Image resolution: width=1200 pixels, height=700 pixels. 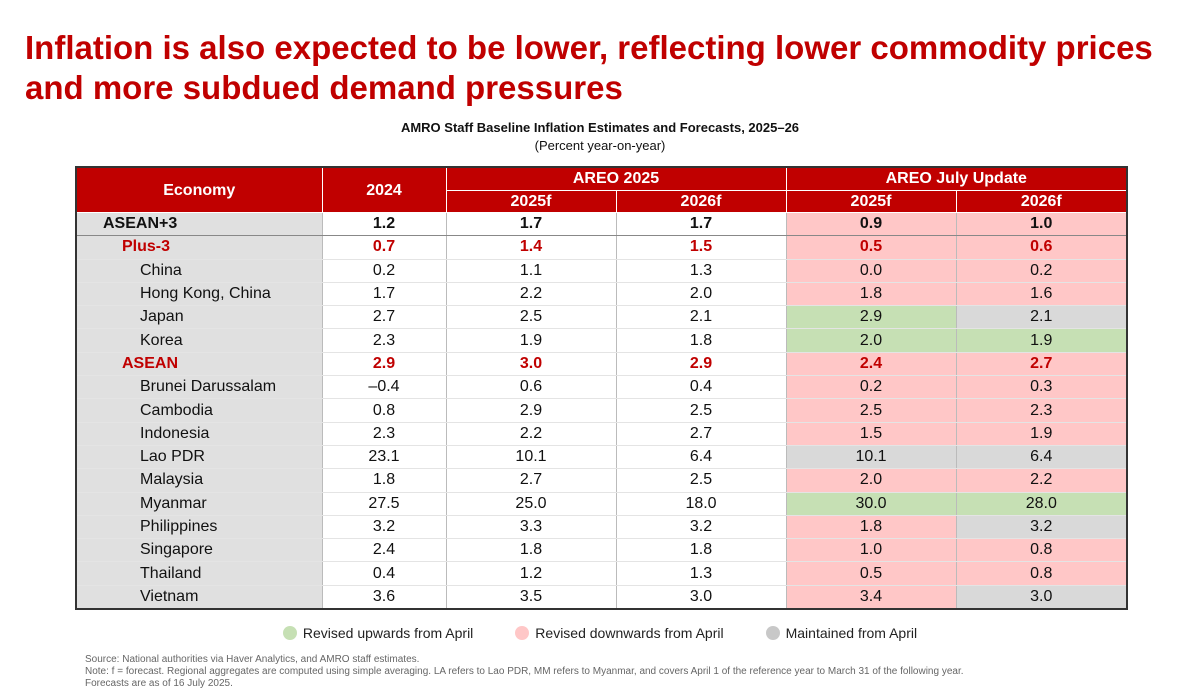 I want to click on value-2024: 2.9, so click(x=384, y=364).